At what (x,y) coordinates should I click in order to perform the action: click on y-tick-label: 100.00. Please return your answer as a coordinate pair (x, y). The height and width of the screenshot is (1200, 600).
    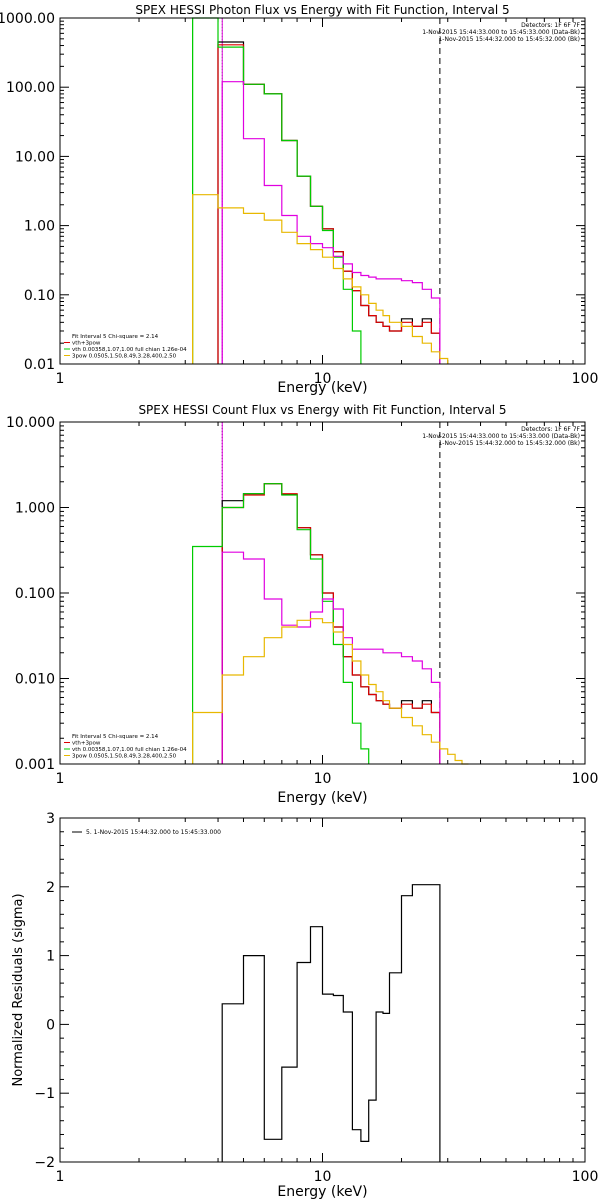
    Looking at the image, I should click on (30, 88).